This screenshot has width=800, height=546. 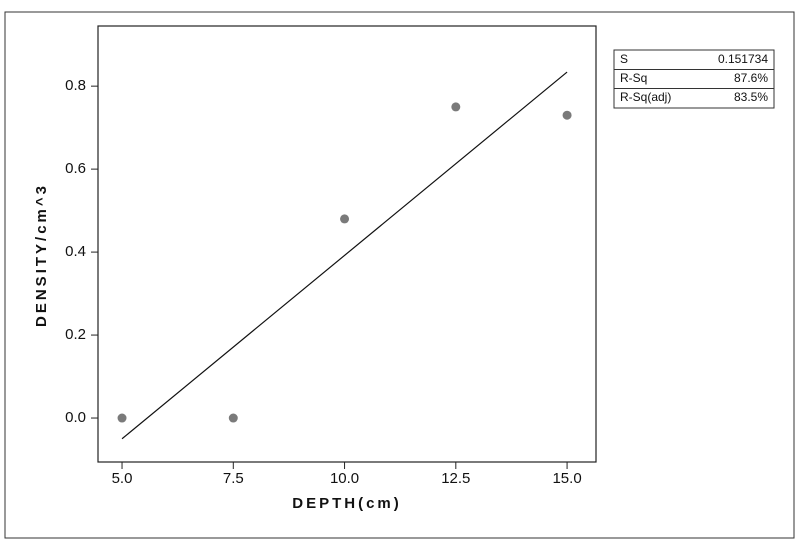 I want to click on stats-box, so click(x=694, y=79).